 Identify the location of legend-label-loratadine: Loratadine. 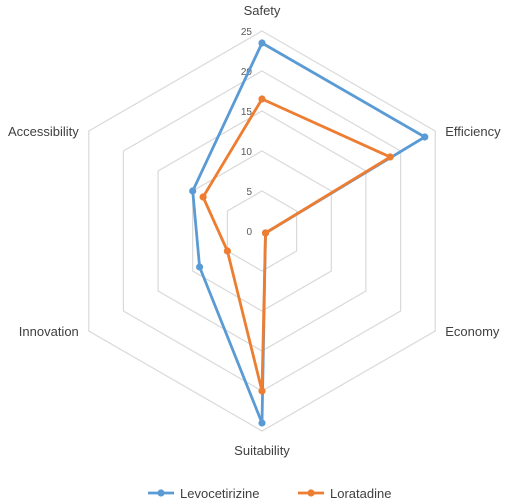
(360, 493).